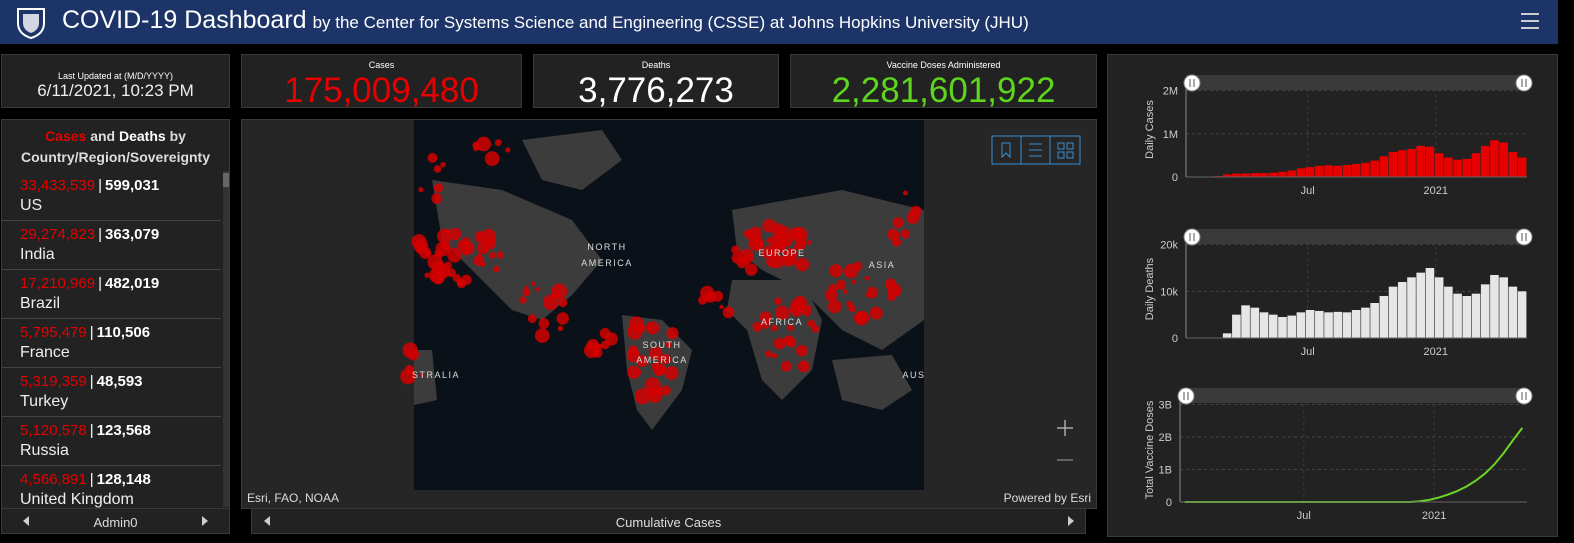 The width and height of the screenshot is (1574, 543). What do you see at coordinates (1308, 352) in the screenshot?
I see `x-tick-label: Jul` at bounding box center [1308, 352].